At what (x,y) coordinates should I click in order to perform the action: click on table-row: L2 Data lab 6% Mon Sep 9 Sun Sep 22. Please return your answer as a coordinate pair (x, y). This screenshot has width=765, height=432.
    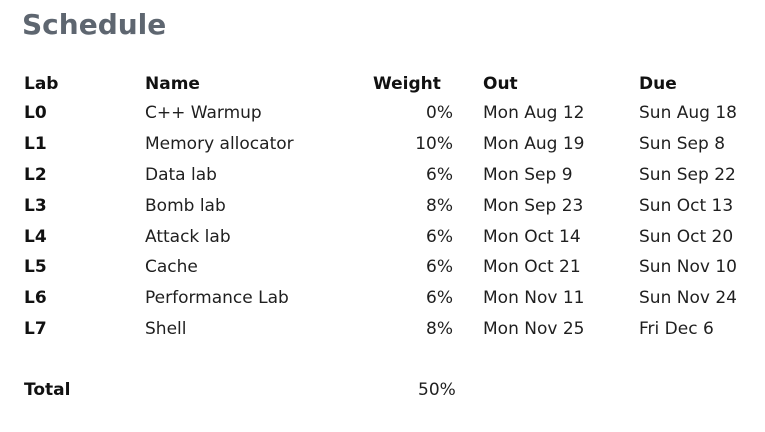
    Looking at the image, I should click on (391, 175).